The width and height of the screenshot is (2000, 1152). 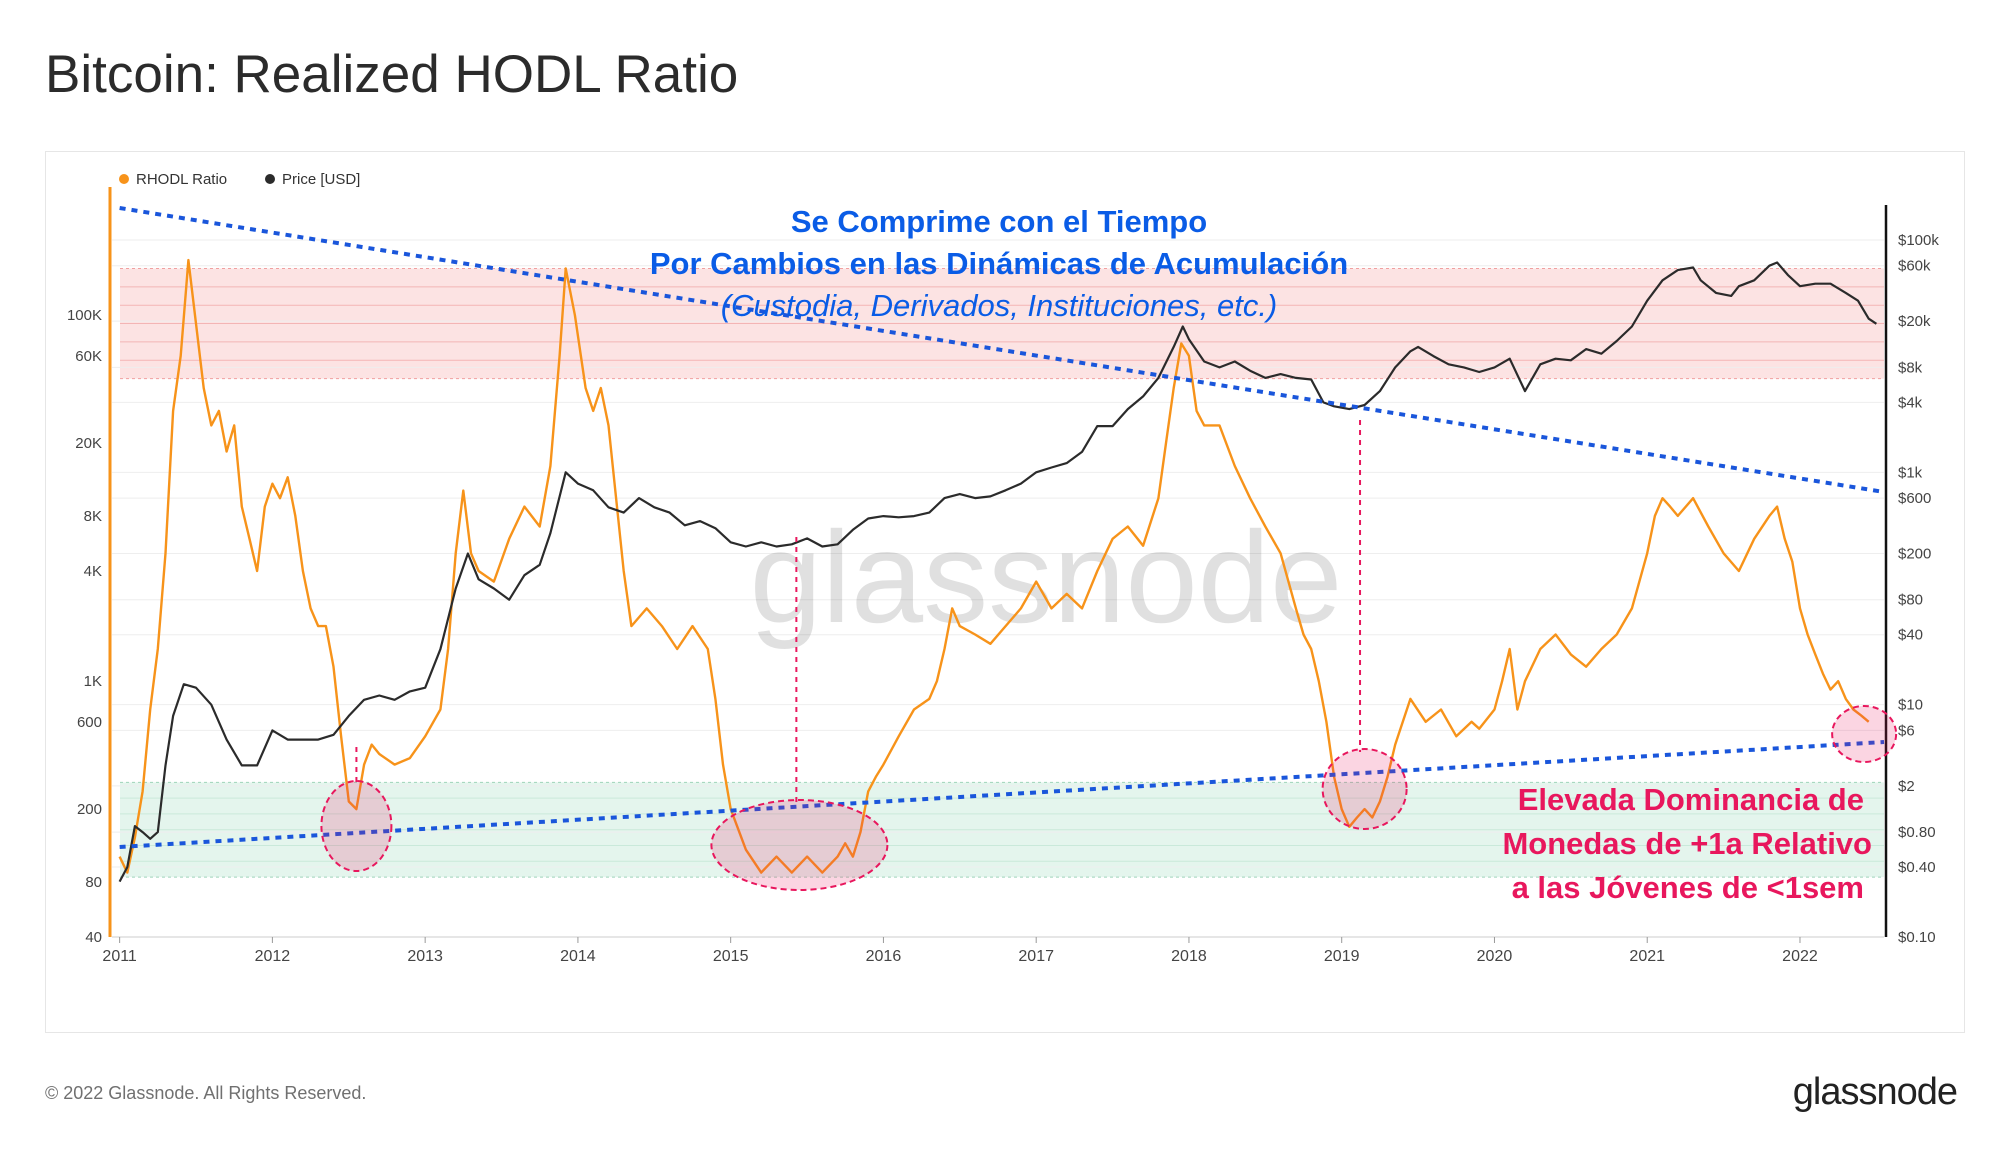 I want to click on page-title: Bitcoin: Realized HODL Ratio, so click(x=392, y=74).